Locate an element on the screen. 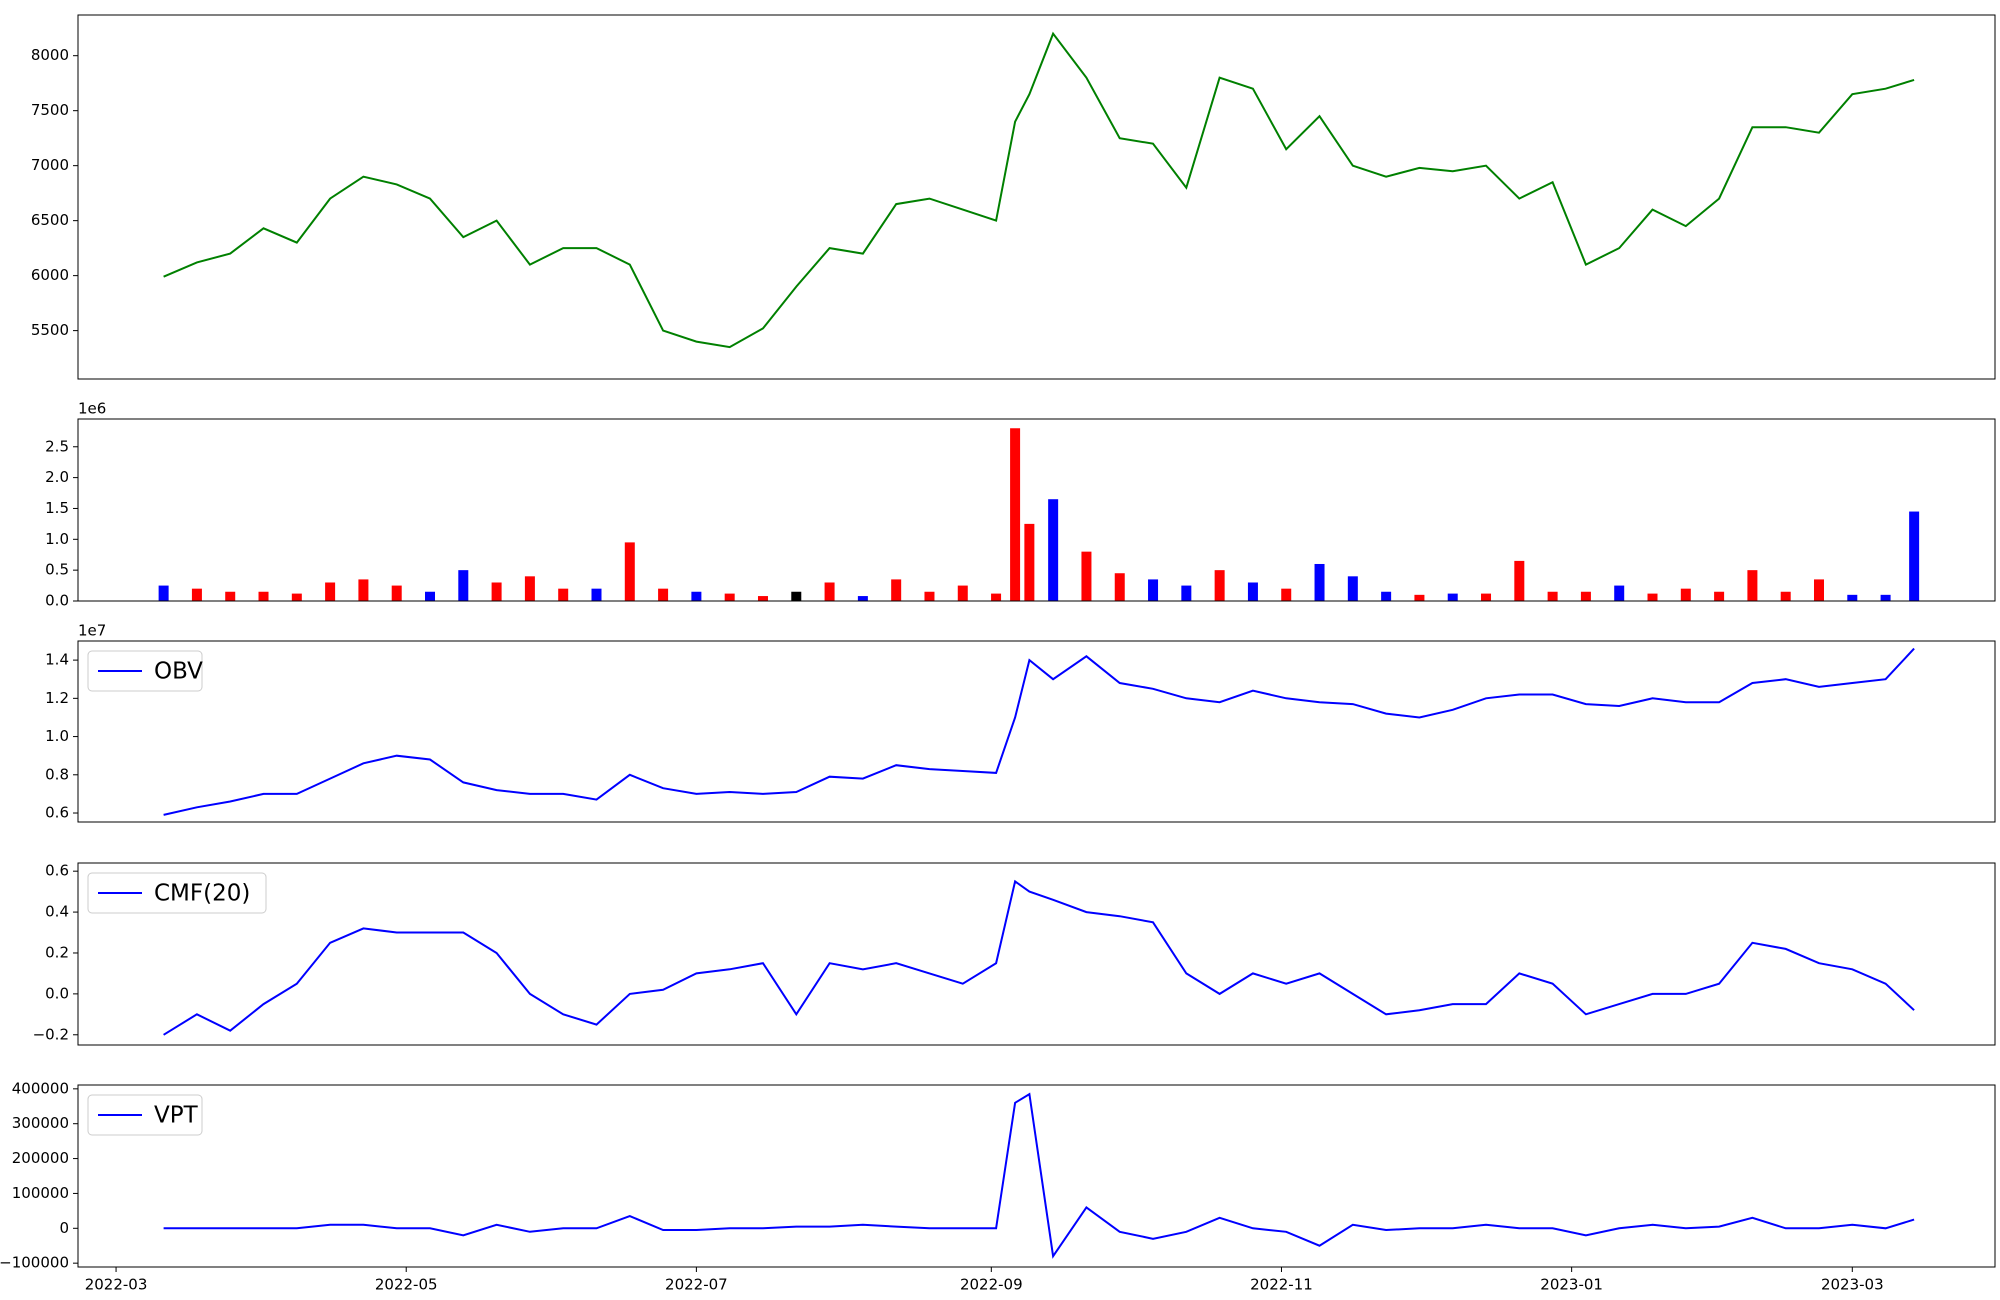 This screenshot has width=2000, height=1300. y-tick-label: 2.0 is located at coordinates (57, 477).